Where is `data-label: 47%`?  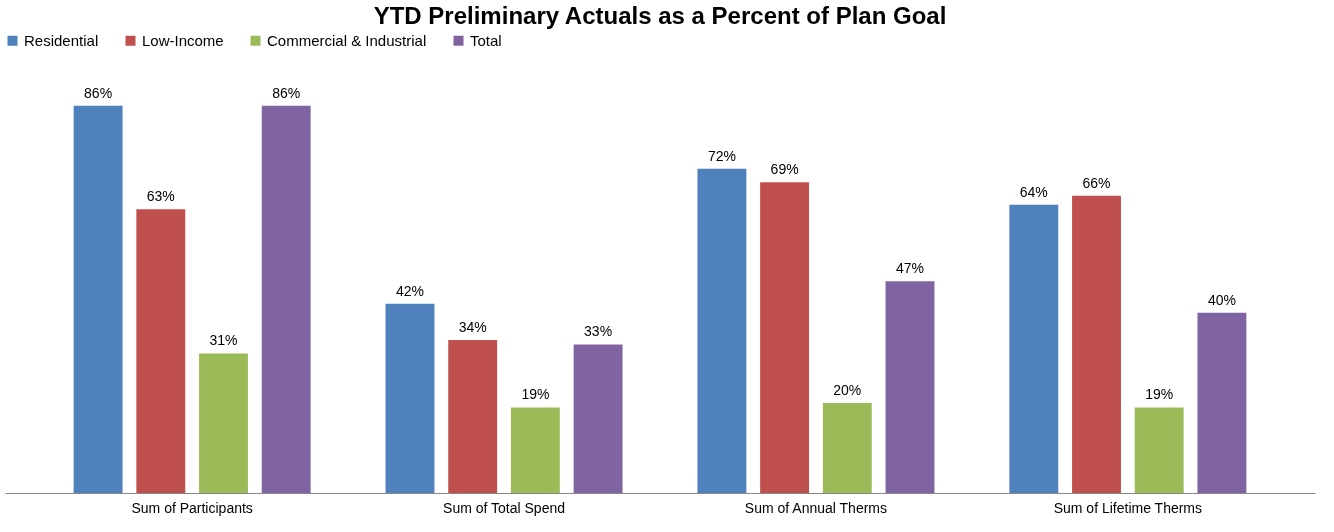
data-label: 47% is located at coordinates (910, 268).